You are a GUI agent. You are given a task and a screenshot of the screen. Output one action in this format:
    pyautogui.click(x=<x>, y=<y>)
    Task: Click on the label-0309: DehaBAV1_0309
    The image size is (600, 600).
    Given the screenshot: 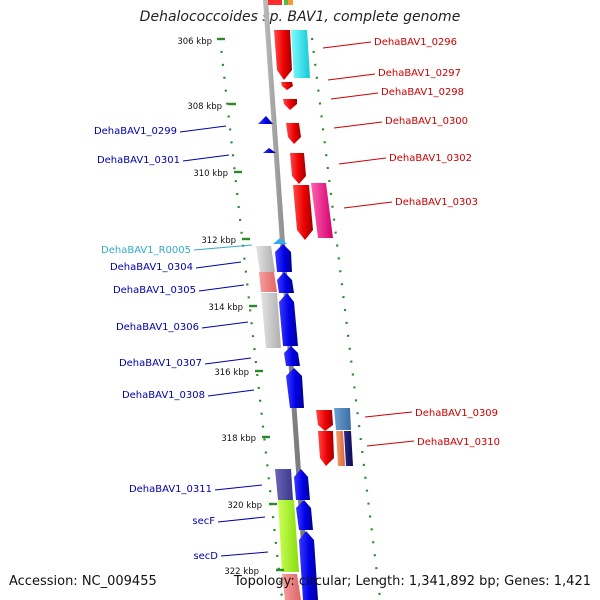 What is the action you would take?
    pyautogui.click(x=456, y=413)
    